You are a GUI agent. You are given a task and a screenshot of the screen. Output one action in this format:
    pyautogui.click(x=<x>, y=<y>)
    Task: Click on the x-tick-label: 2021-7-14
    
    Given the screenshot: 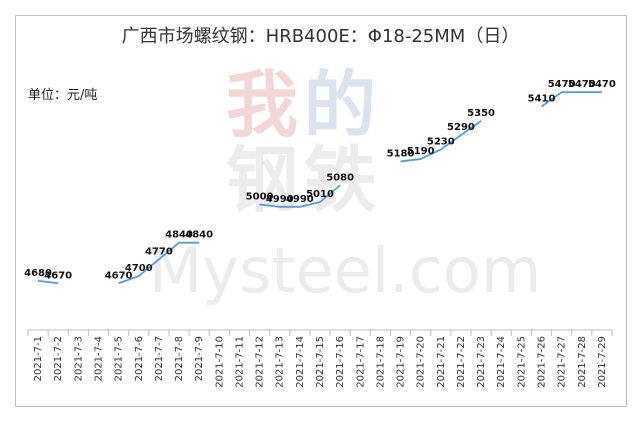 What is the action you would take?
    pyautogui.click(x=300, y=362)
    